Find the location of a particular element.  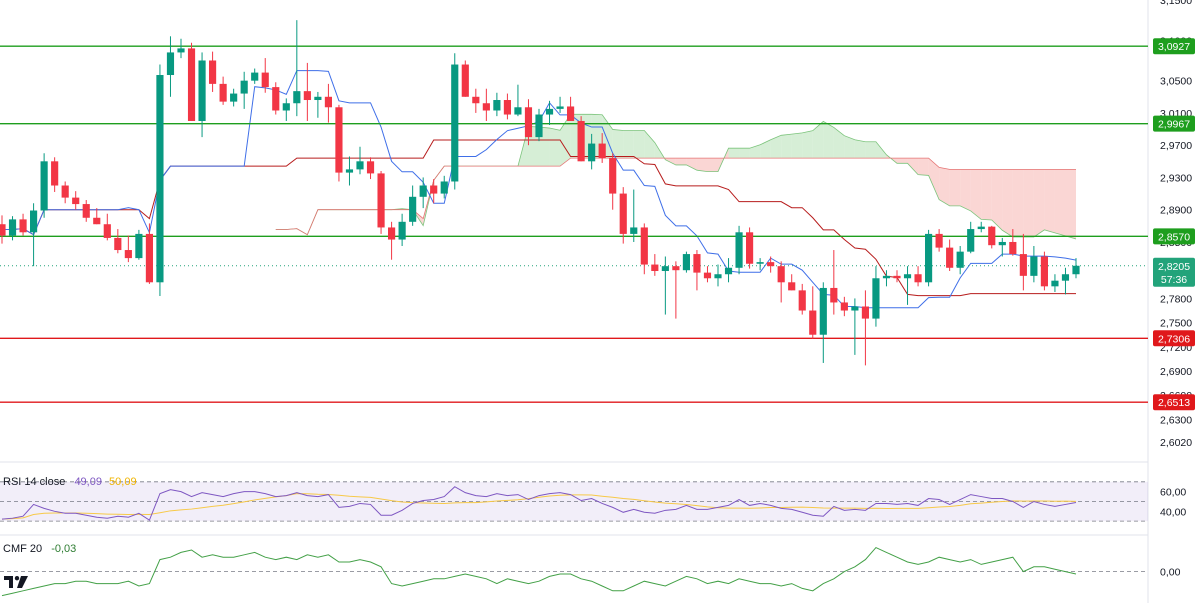

price-tick-label: 2,9300 is located at coordinates (1176, 178).